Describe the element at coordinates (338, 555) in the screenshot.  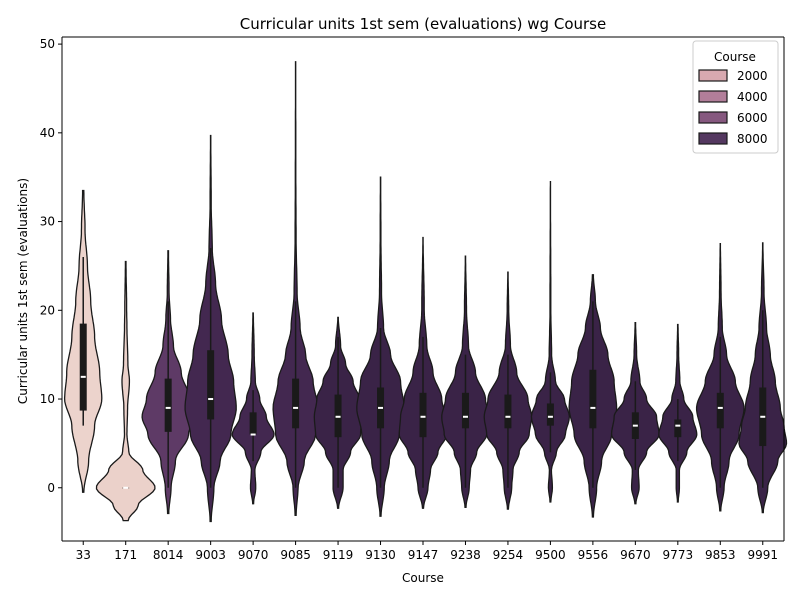
I see `x-tick-label-9119: 9119` at that location.